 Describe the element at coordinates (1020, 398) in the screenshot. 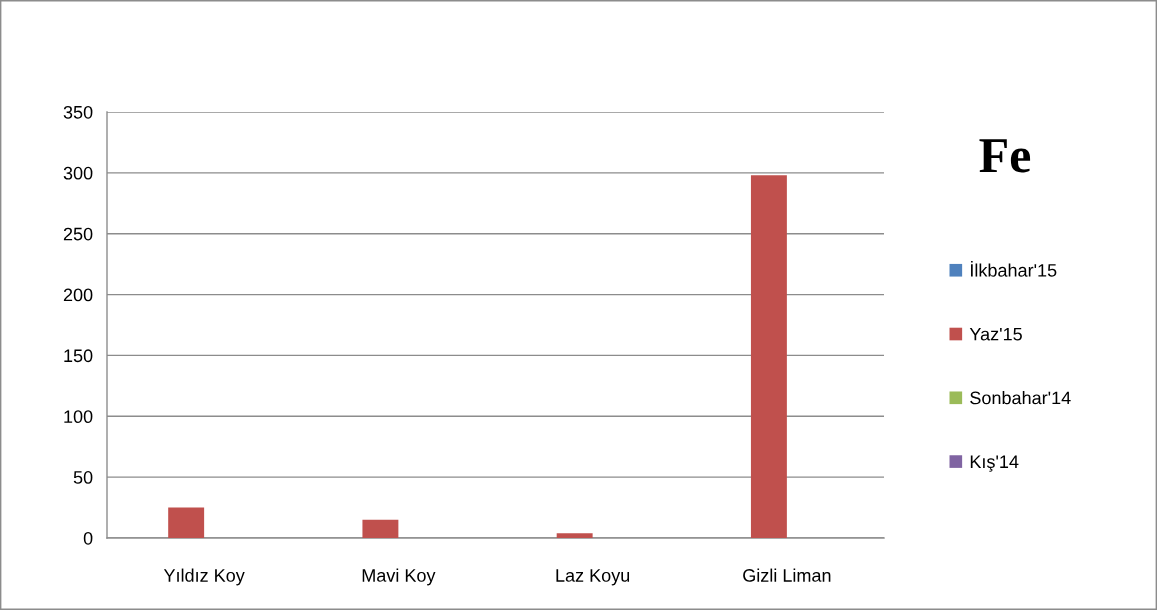

I see `legend-label: Sonbahar'14` at that location.